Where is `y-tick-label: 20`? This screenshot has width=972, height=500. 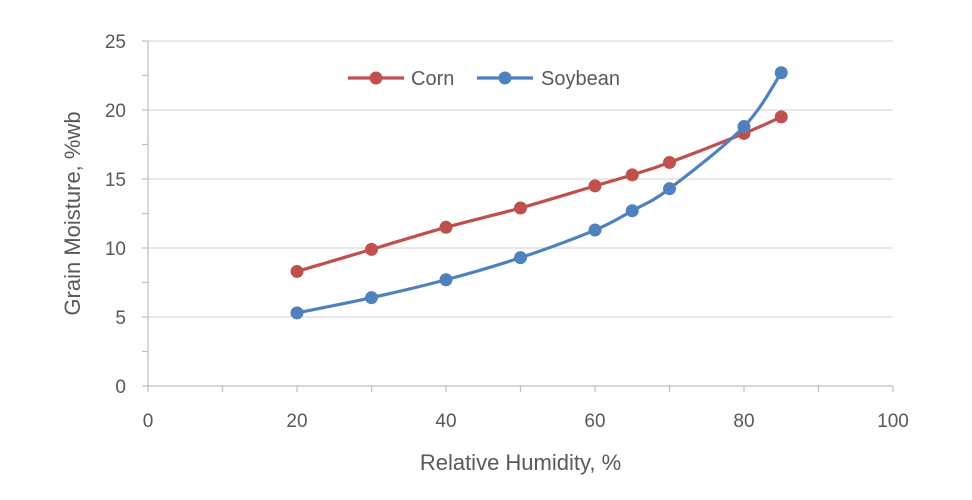 y-tick-label: 20 is located at coordinates (115, 111).